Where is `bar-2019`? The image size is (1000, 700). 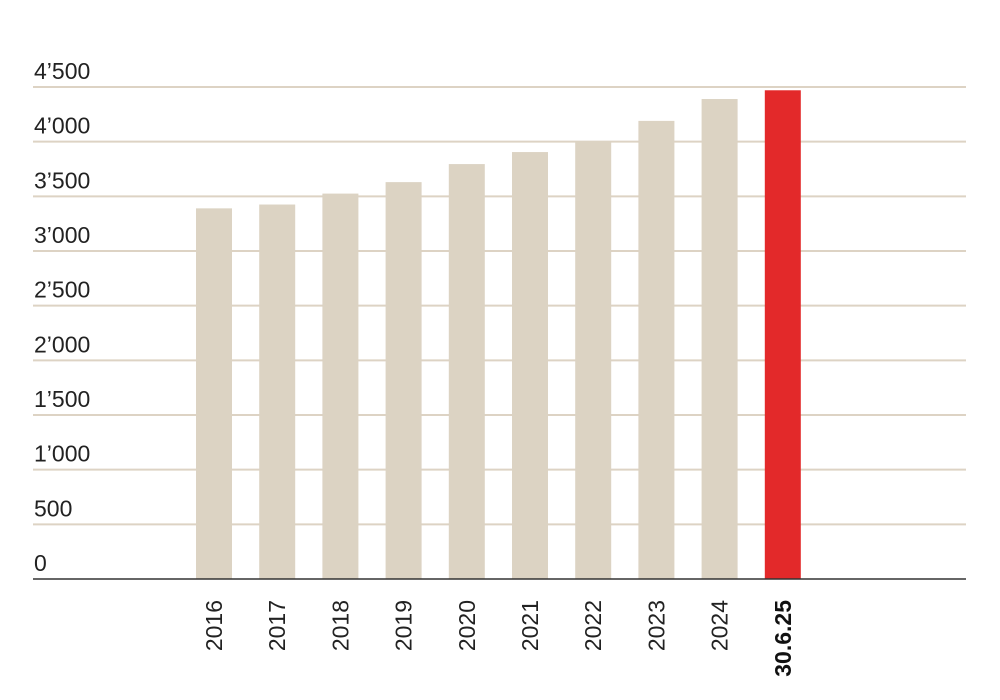
bar-2019 is located at coordinates (403, 380).